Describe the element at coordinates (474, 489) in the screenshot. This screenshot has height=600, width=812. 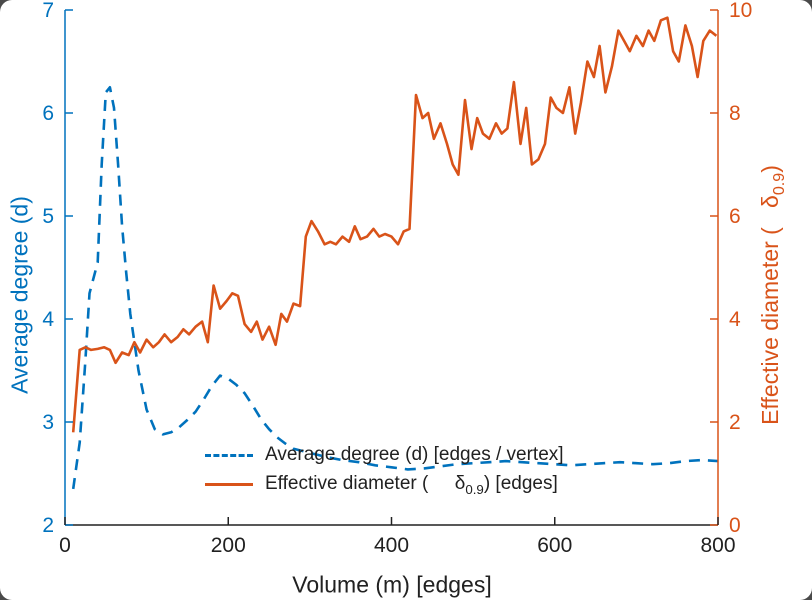
I see `legend-delta-subscript: 0.9` at that location.